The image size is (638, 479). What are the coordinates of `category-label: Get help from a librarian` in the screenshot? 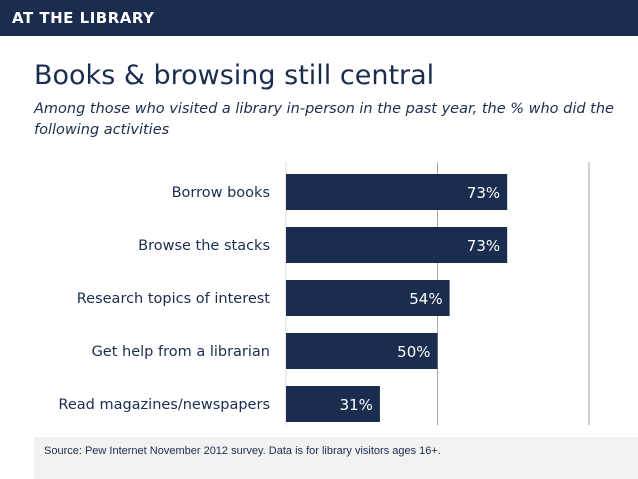 It's located at (181, 352).